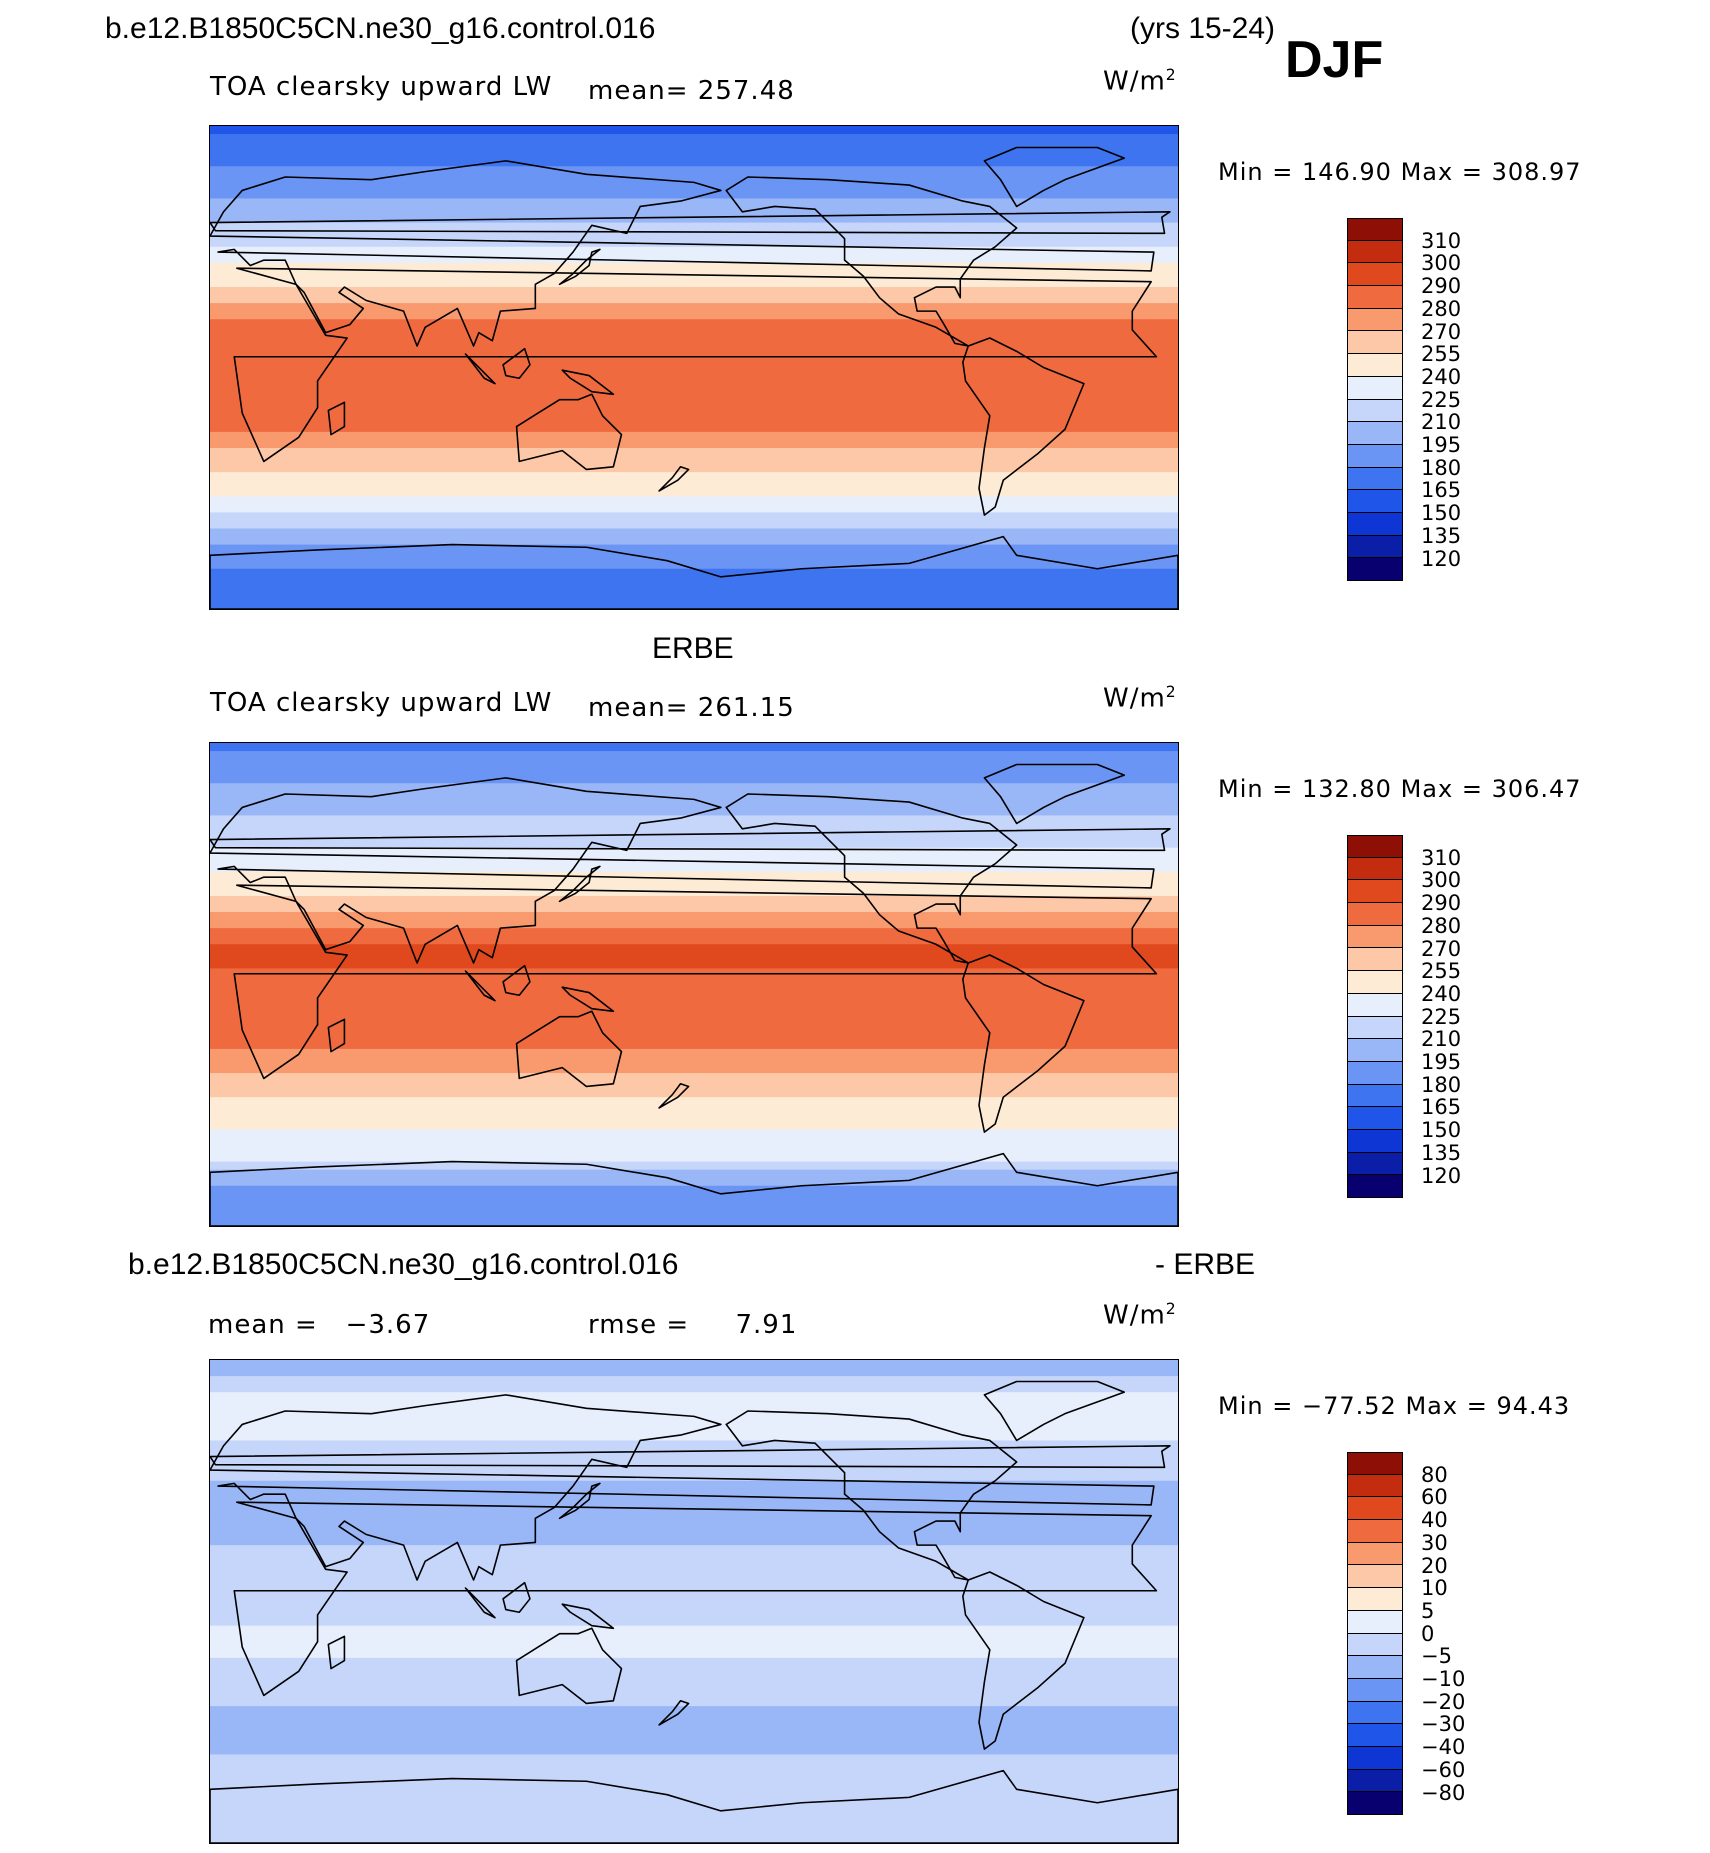 The image size is (1710, 1853). Describe the element at coordinates (1140, 1315) in the screenshot. I see `panel3-units: W/m2` at that location.